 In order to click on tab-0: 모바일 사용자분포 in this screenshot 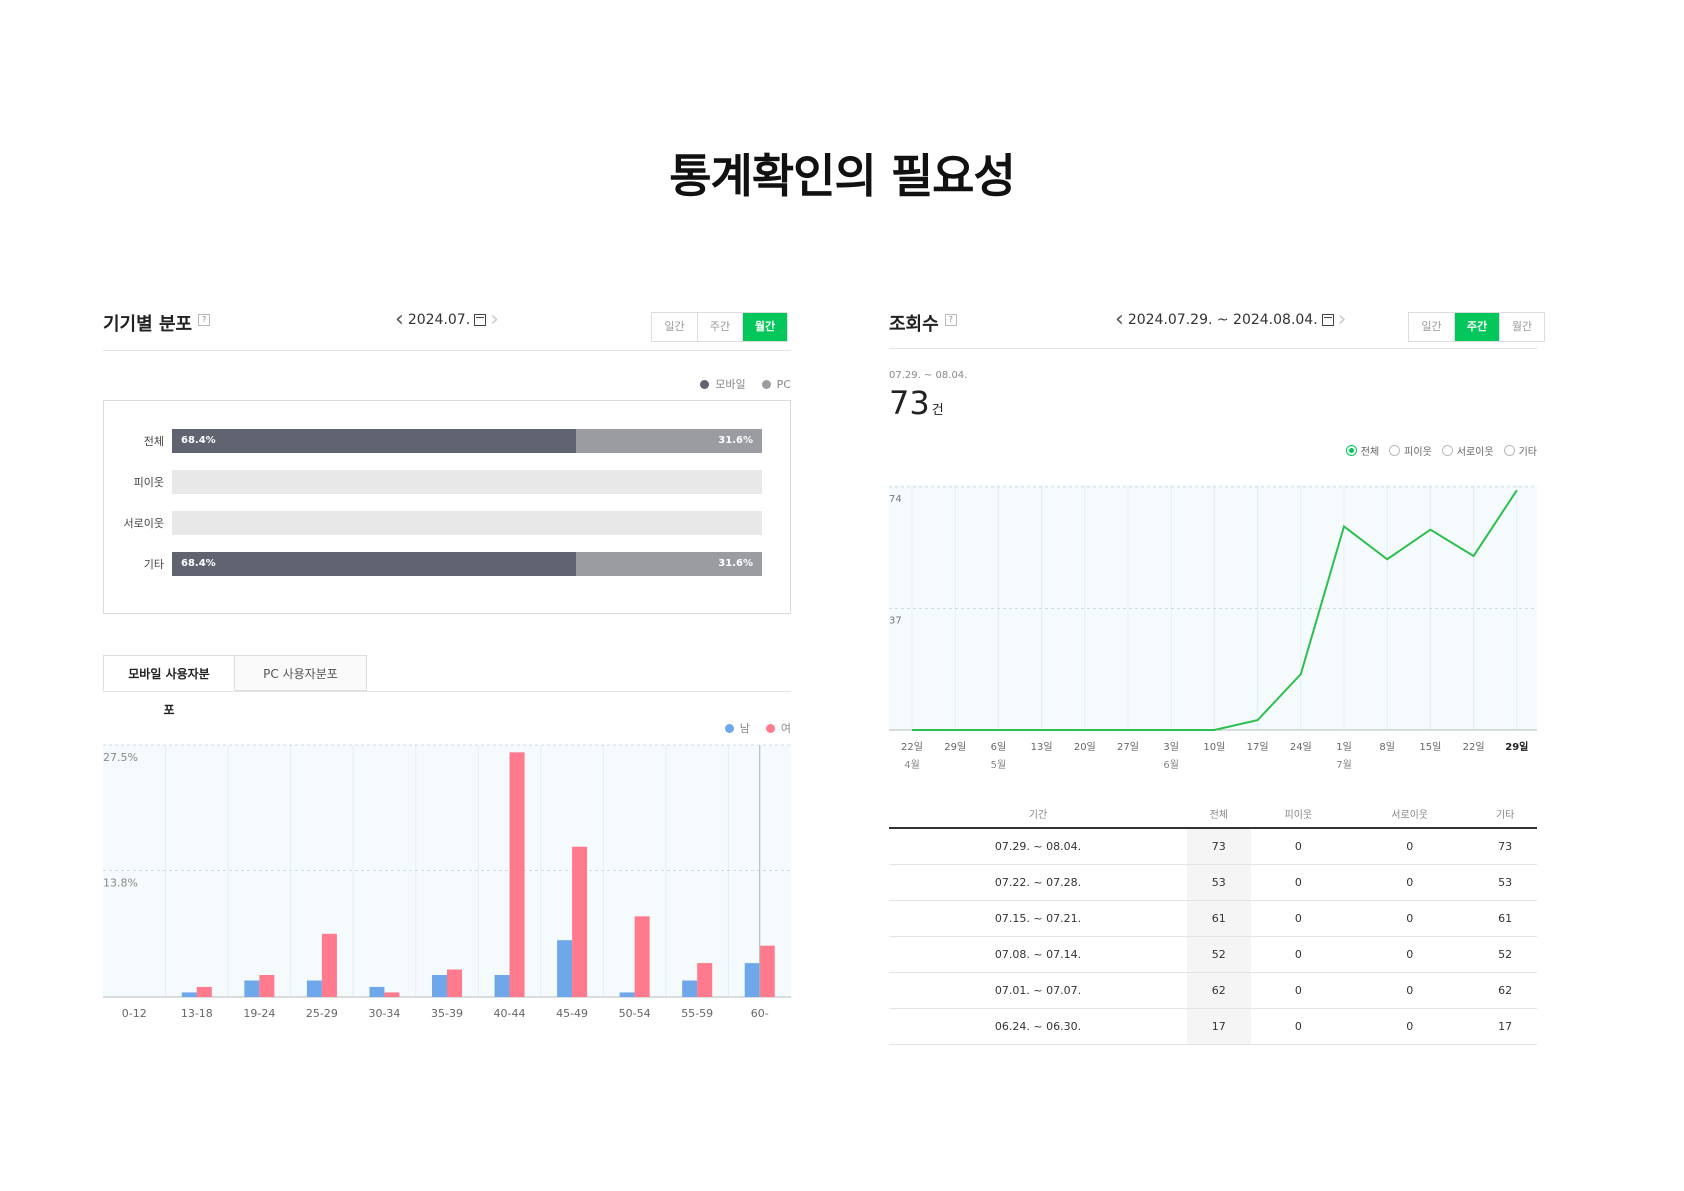, I will do `click(169, 686)`.